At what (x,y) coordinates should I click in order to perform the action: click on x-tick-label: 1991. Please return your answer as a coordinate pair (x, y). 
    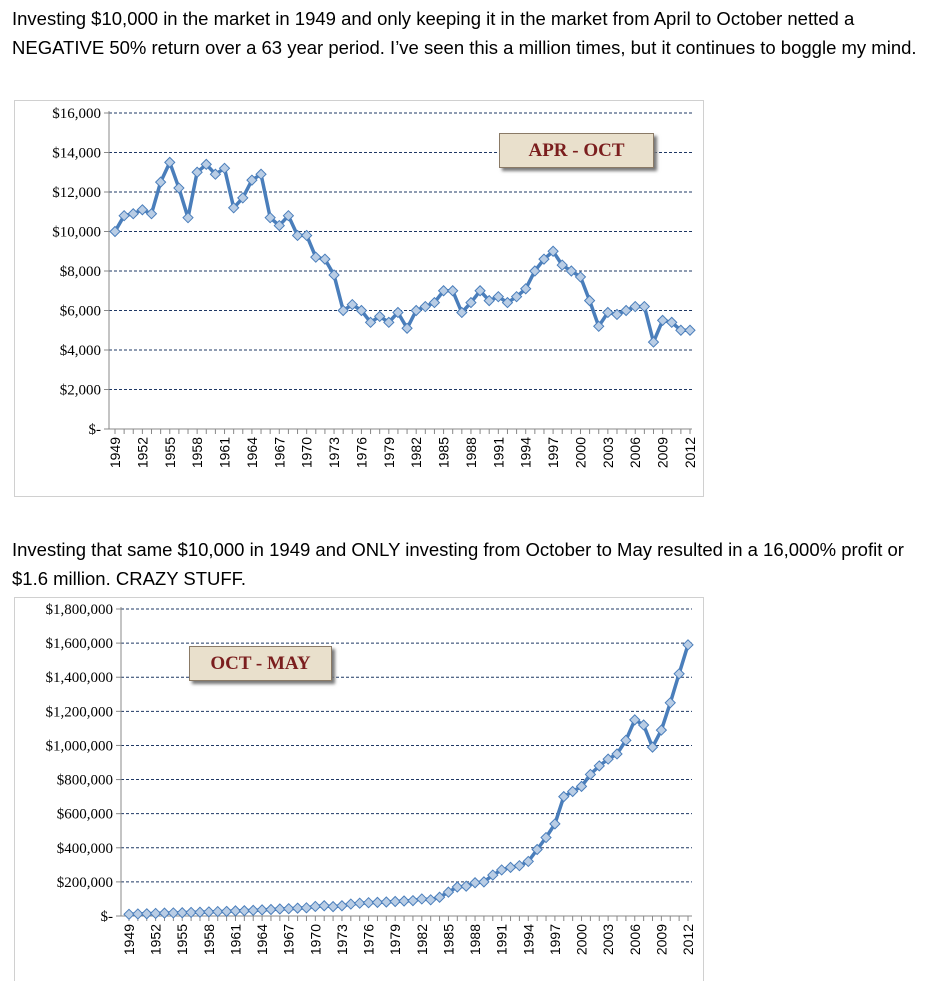
    Looking at the image, I should click on (502, 939).